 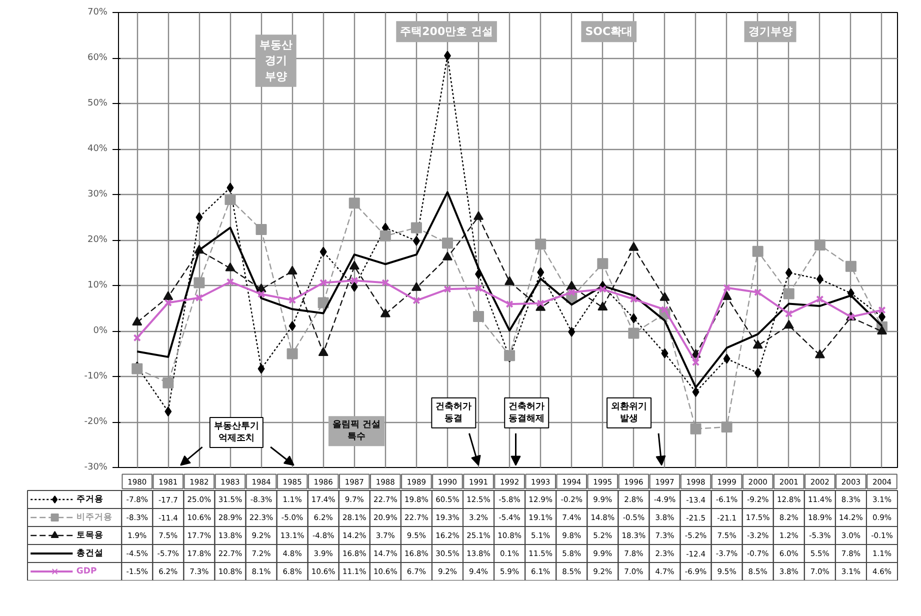 What do you see at coordinates (97, 103) in the screenshot?
I see `y-tick-label: 50%` at bounding box center [97, 103].